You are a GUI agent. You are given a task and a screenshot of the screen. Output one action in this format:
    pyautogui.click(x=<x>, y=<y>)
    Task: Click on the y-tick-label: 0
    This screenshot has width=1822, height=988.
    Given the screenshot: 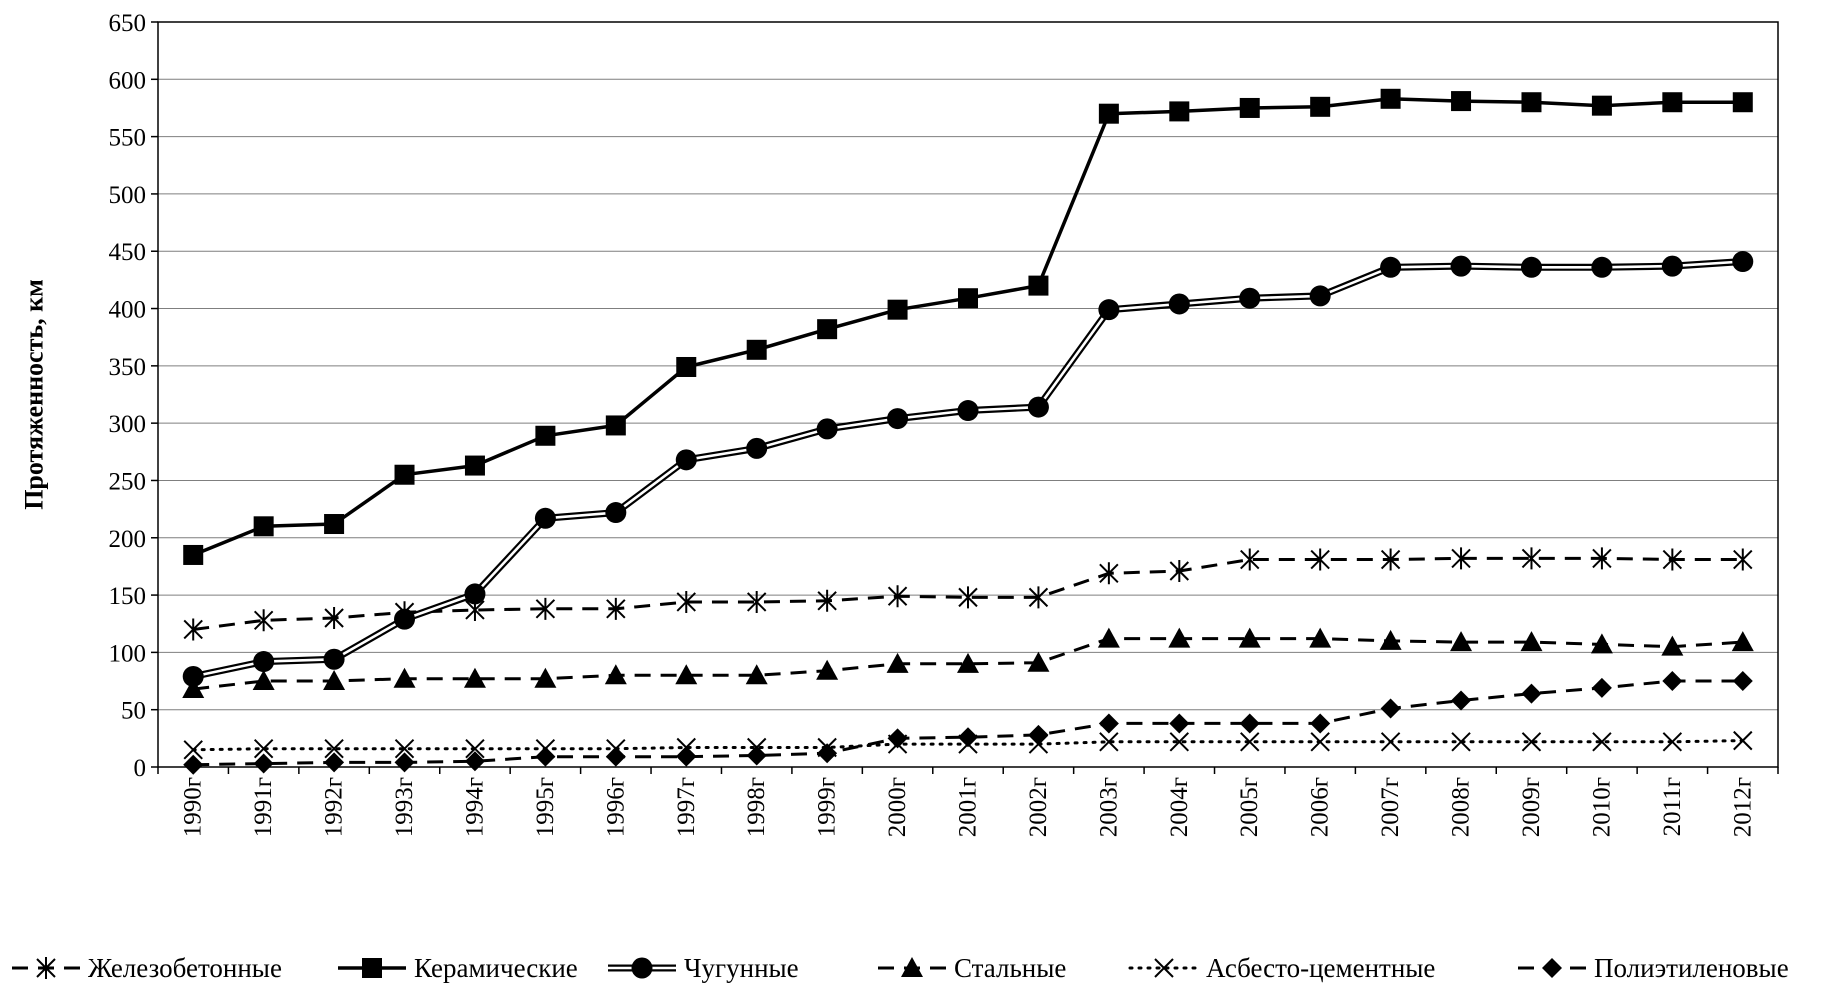 What is the action you would take?
    pyautogui.click(x=140, y=768)
    